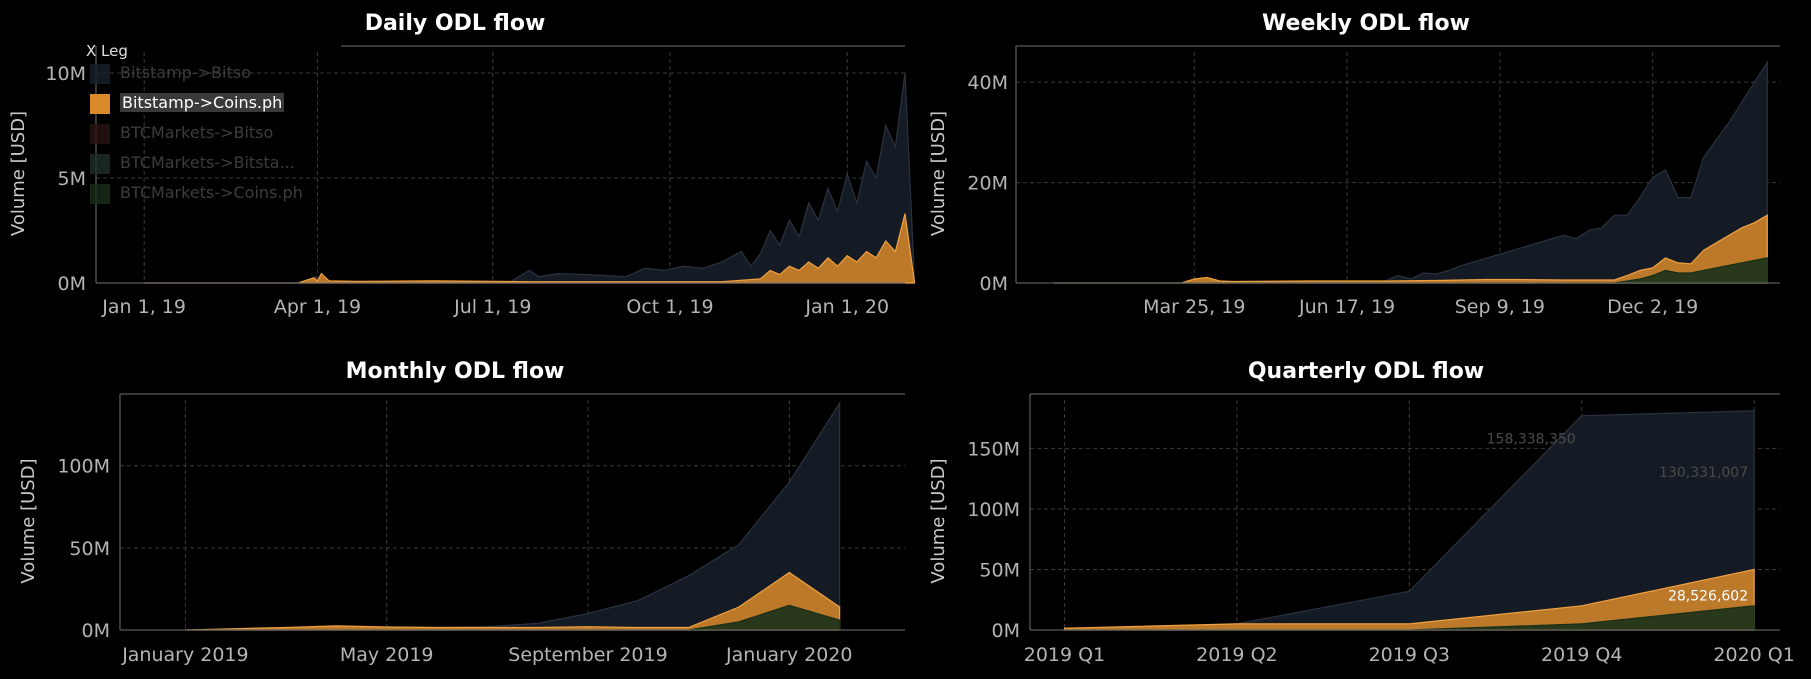 The height and width of the screenshot is (679, 1811). Describe the element at coordinates (1064, 655) in the screenshot. I see `x-tick-label: 2019 Q1` at that location.